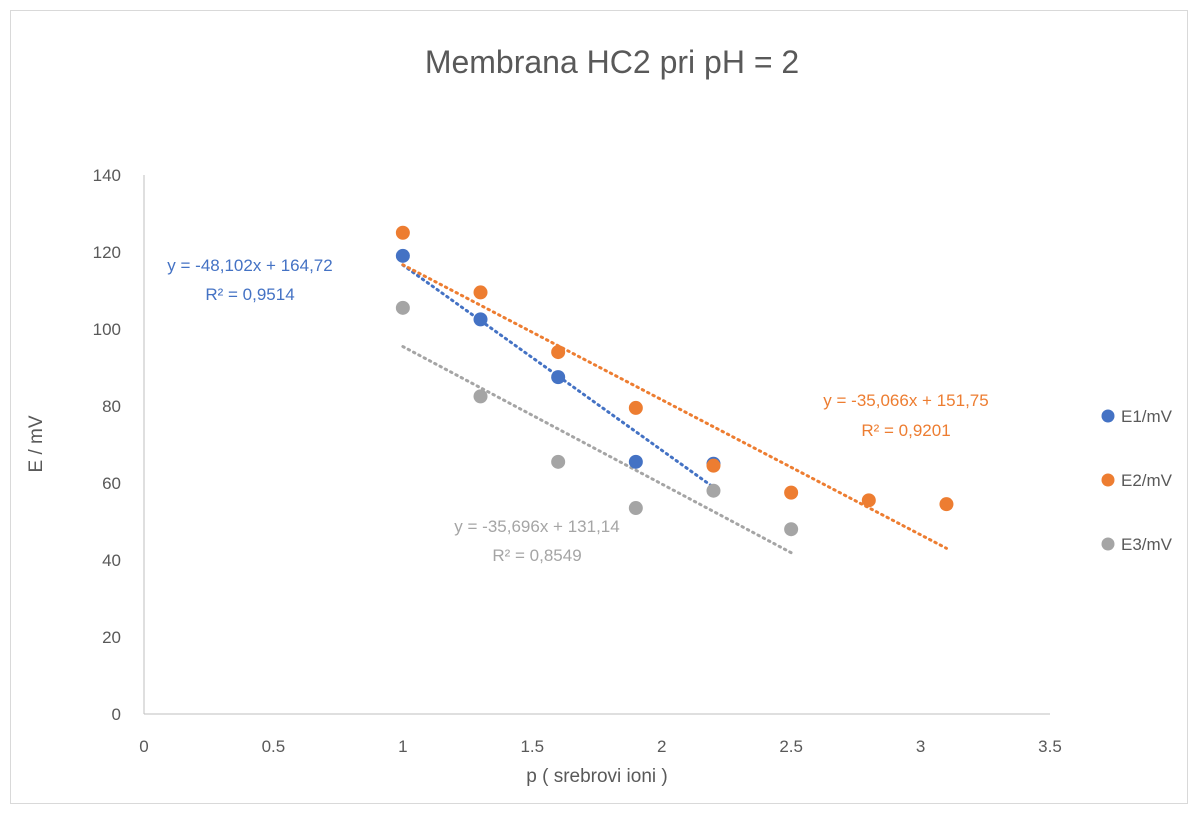  I want to click on trendline-equation-3: y = -35,696x + 131,14, so click(536, 526).